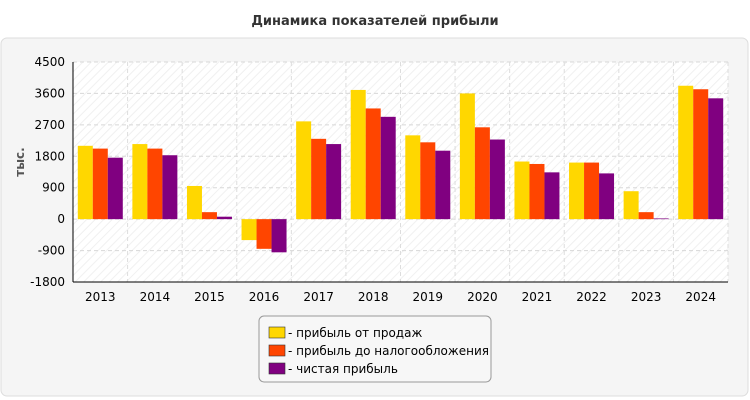 The image size is (750, 400). Describe the element at coordinates (49, 156) in the screenshot. I see `y-tick-label: 1800` at that location.